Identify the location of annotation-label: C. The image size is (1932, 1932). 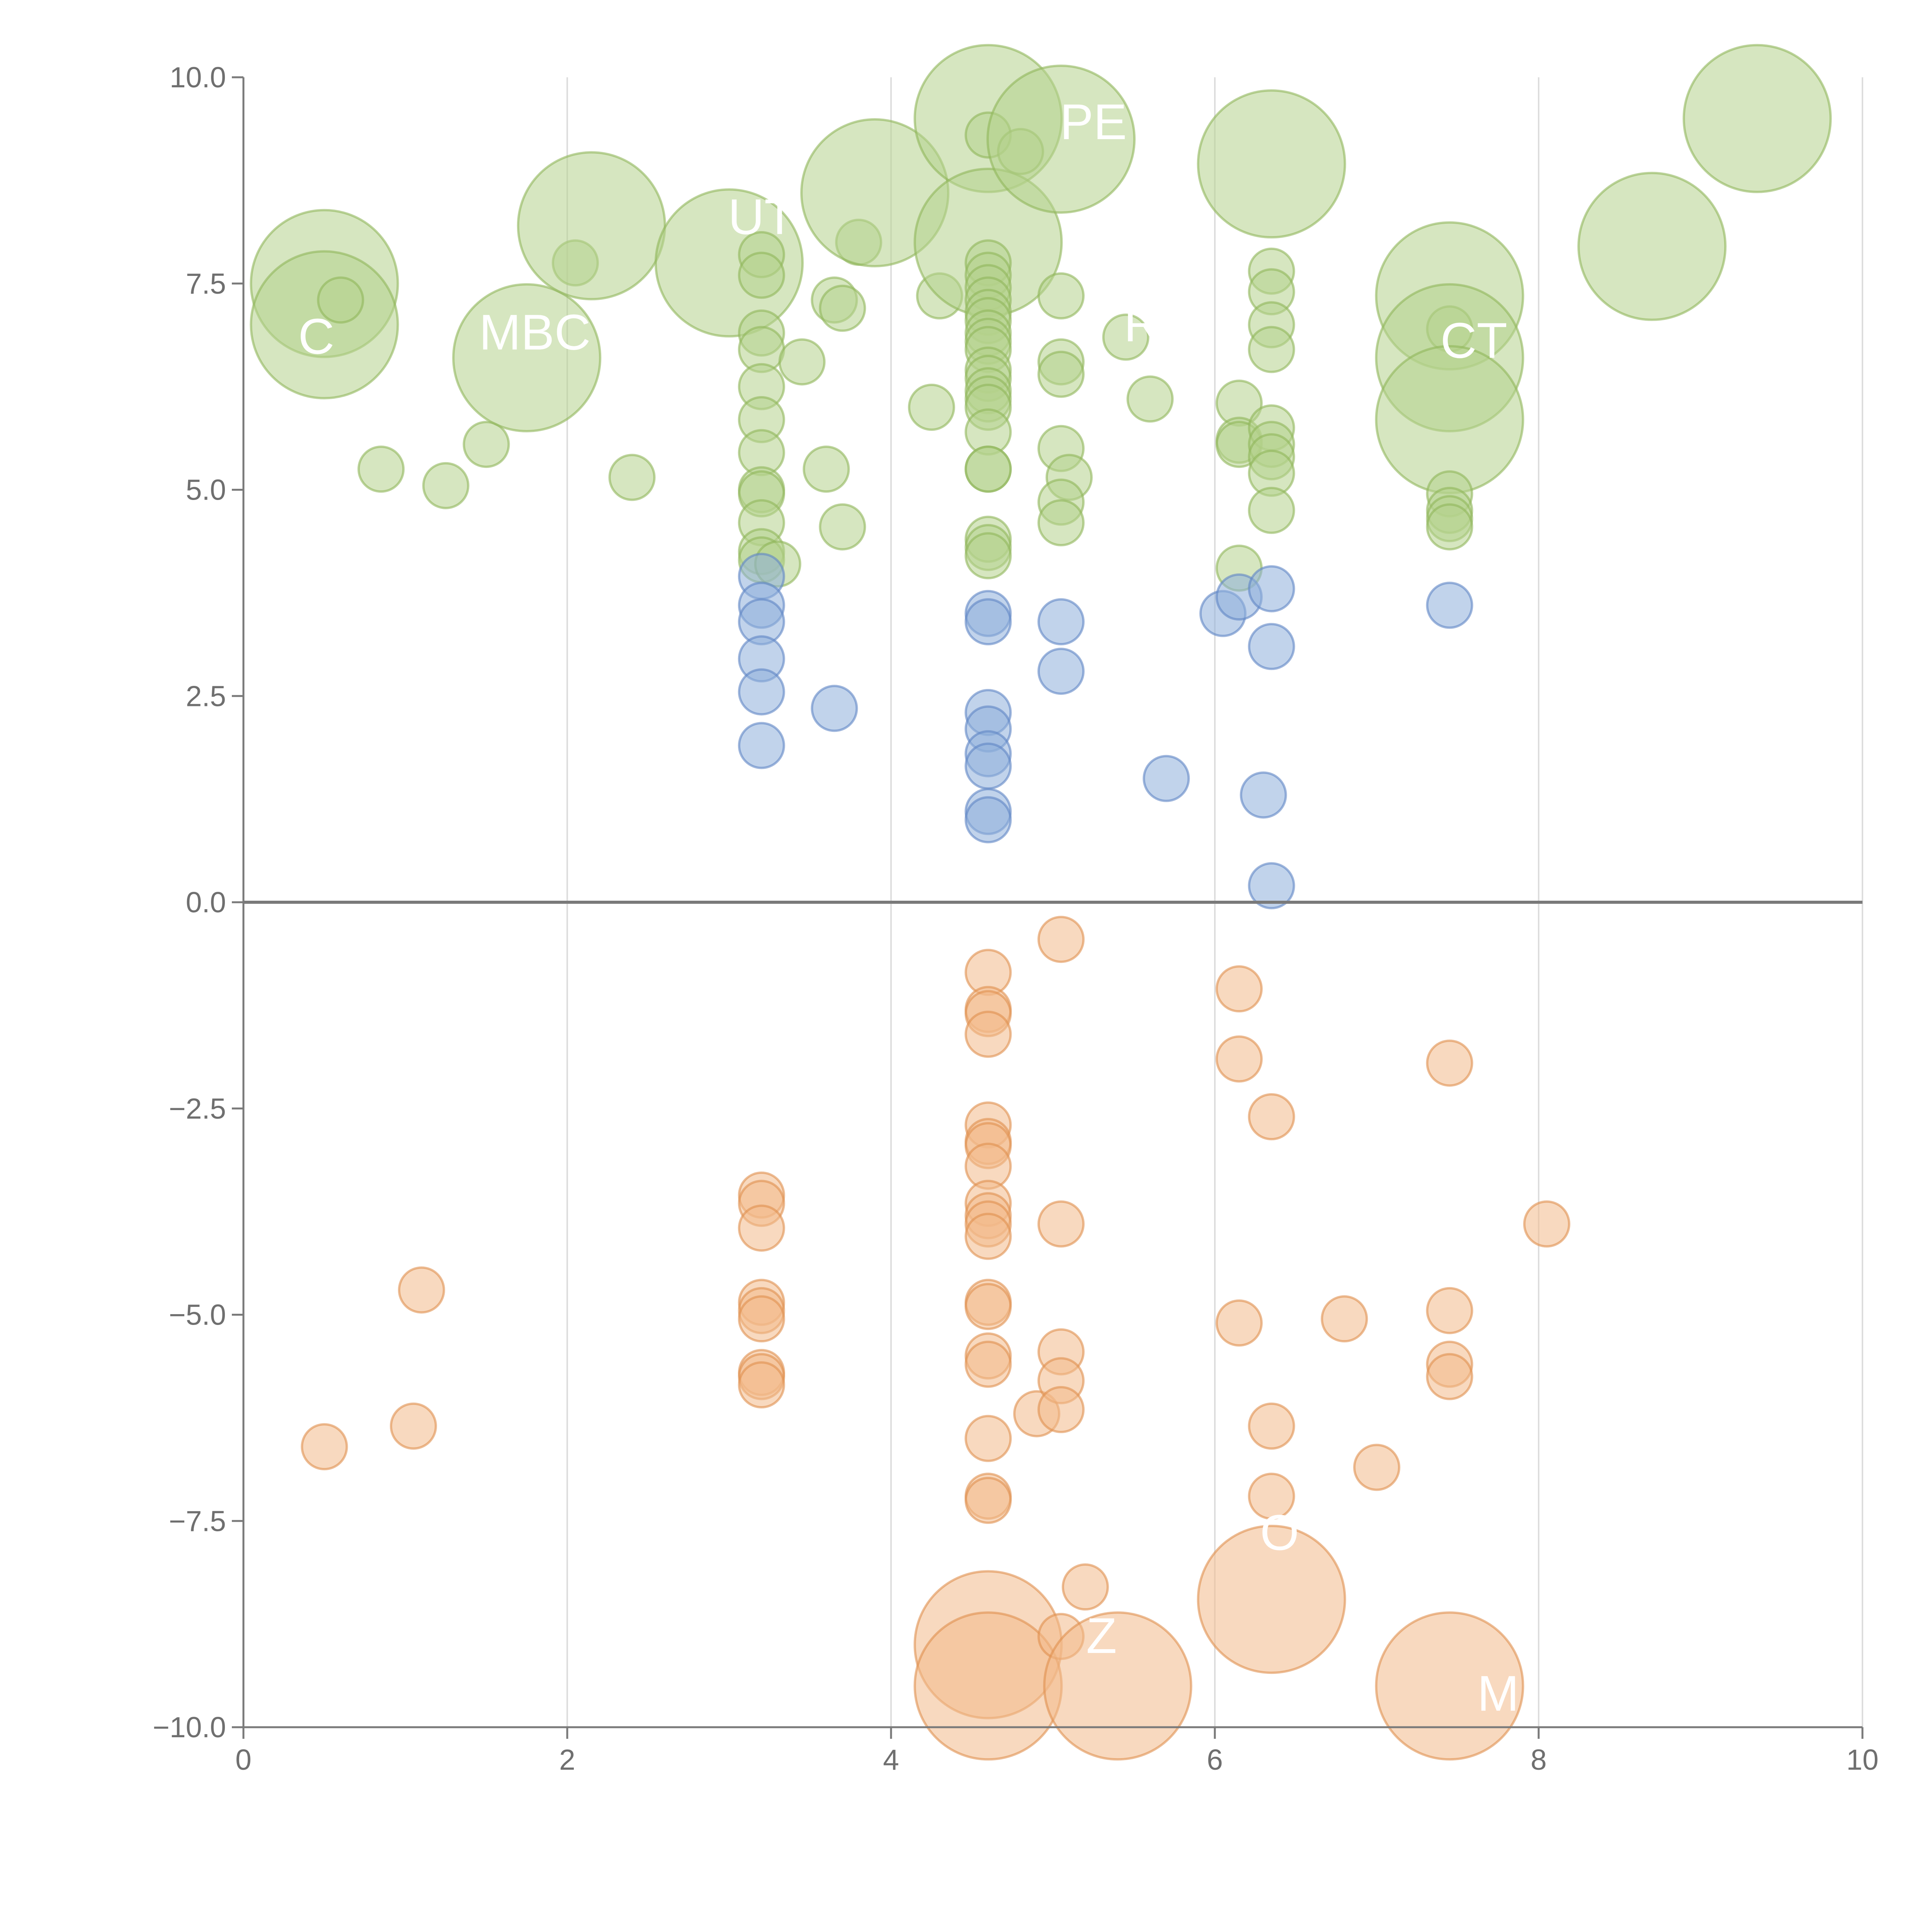
(316, 336).